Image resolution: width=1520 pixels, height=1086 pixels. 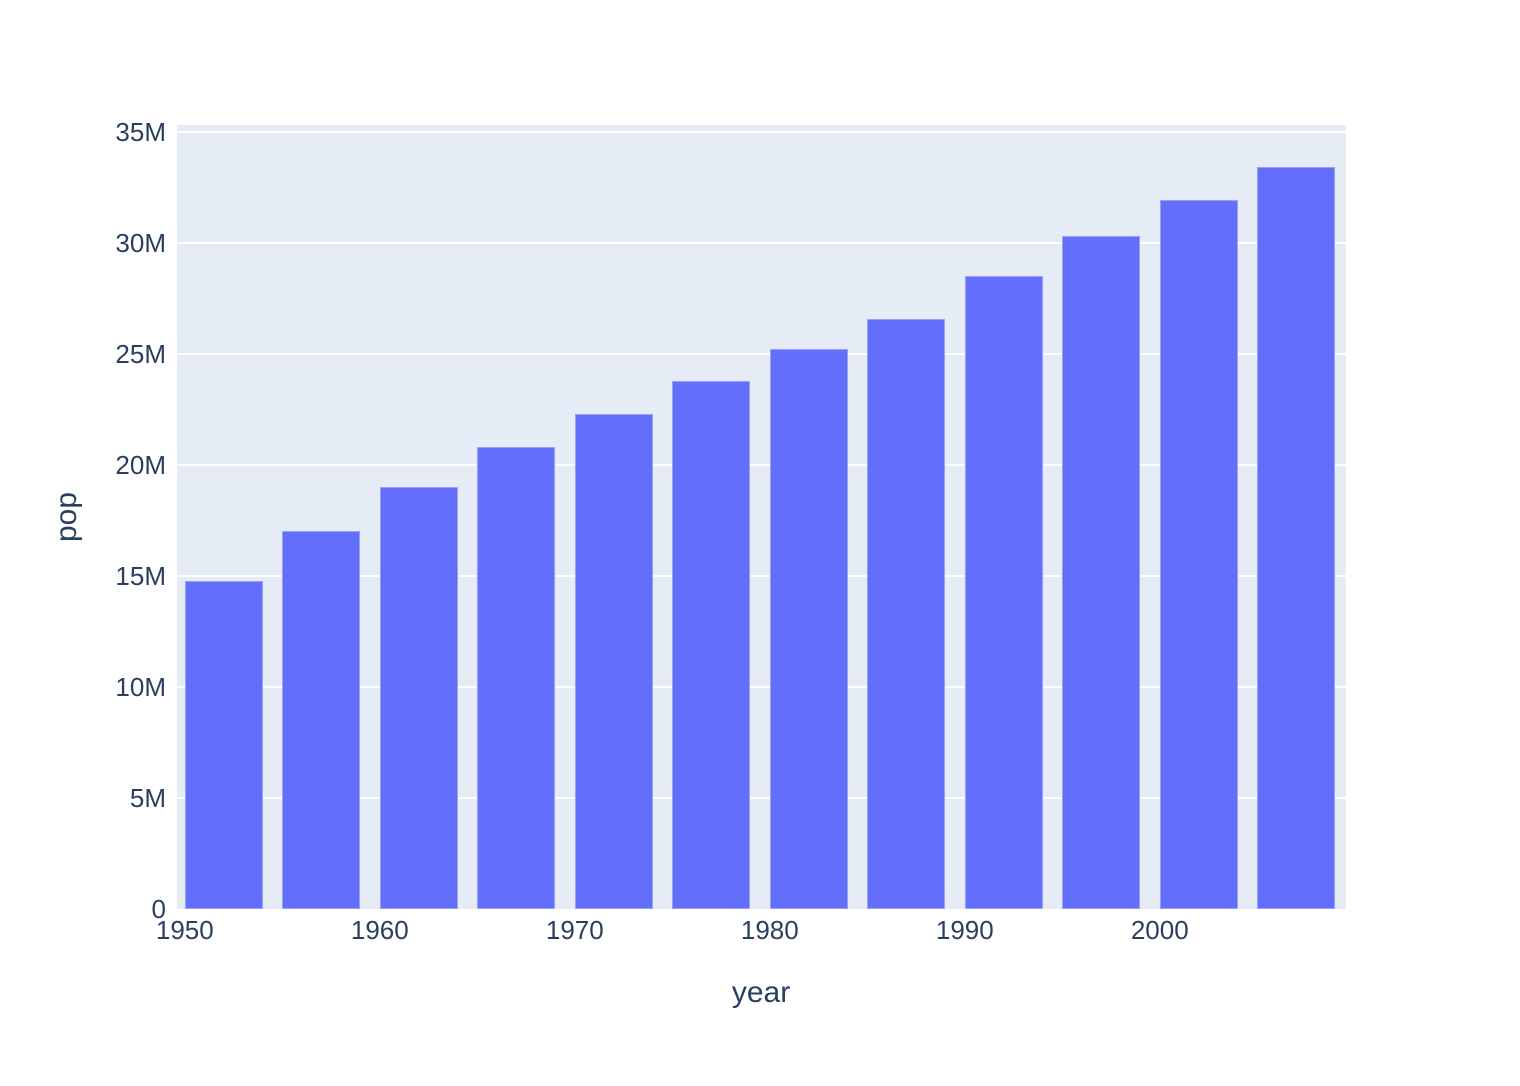 What do you see at coordinates (321, 720) in the screenshot?
I see `bar-1957` at bounding box center [321, 720].